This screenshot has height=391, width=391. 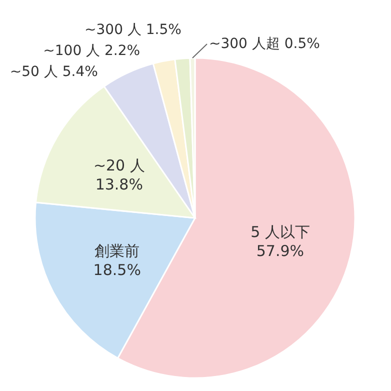 I want to click on slice-label: ~300 人 1.5%, so click(x=133, y=30).